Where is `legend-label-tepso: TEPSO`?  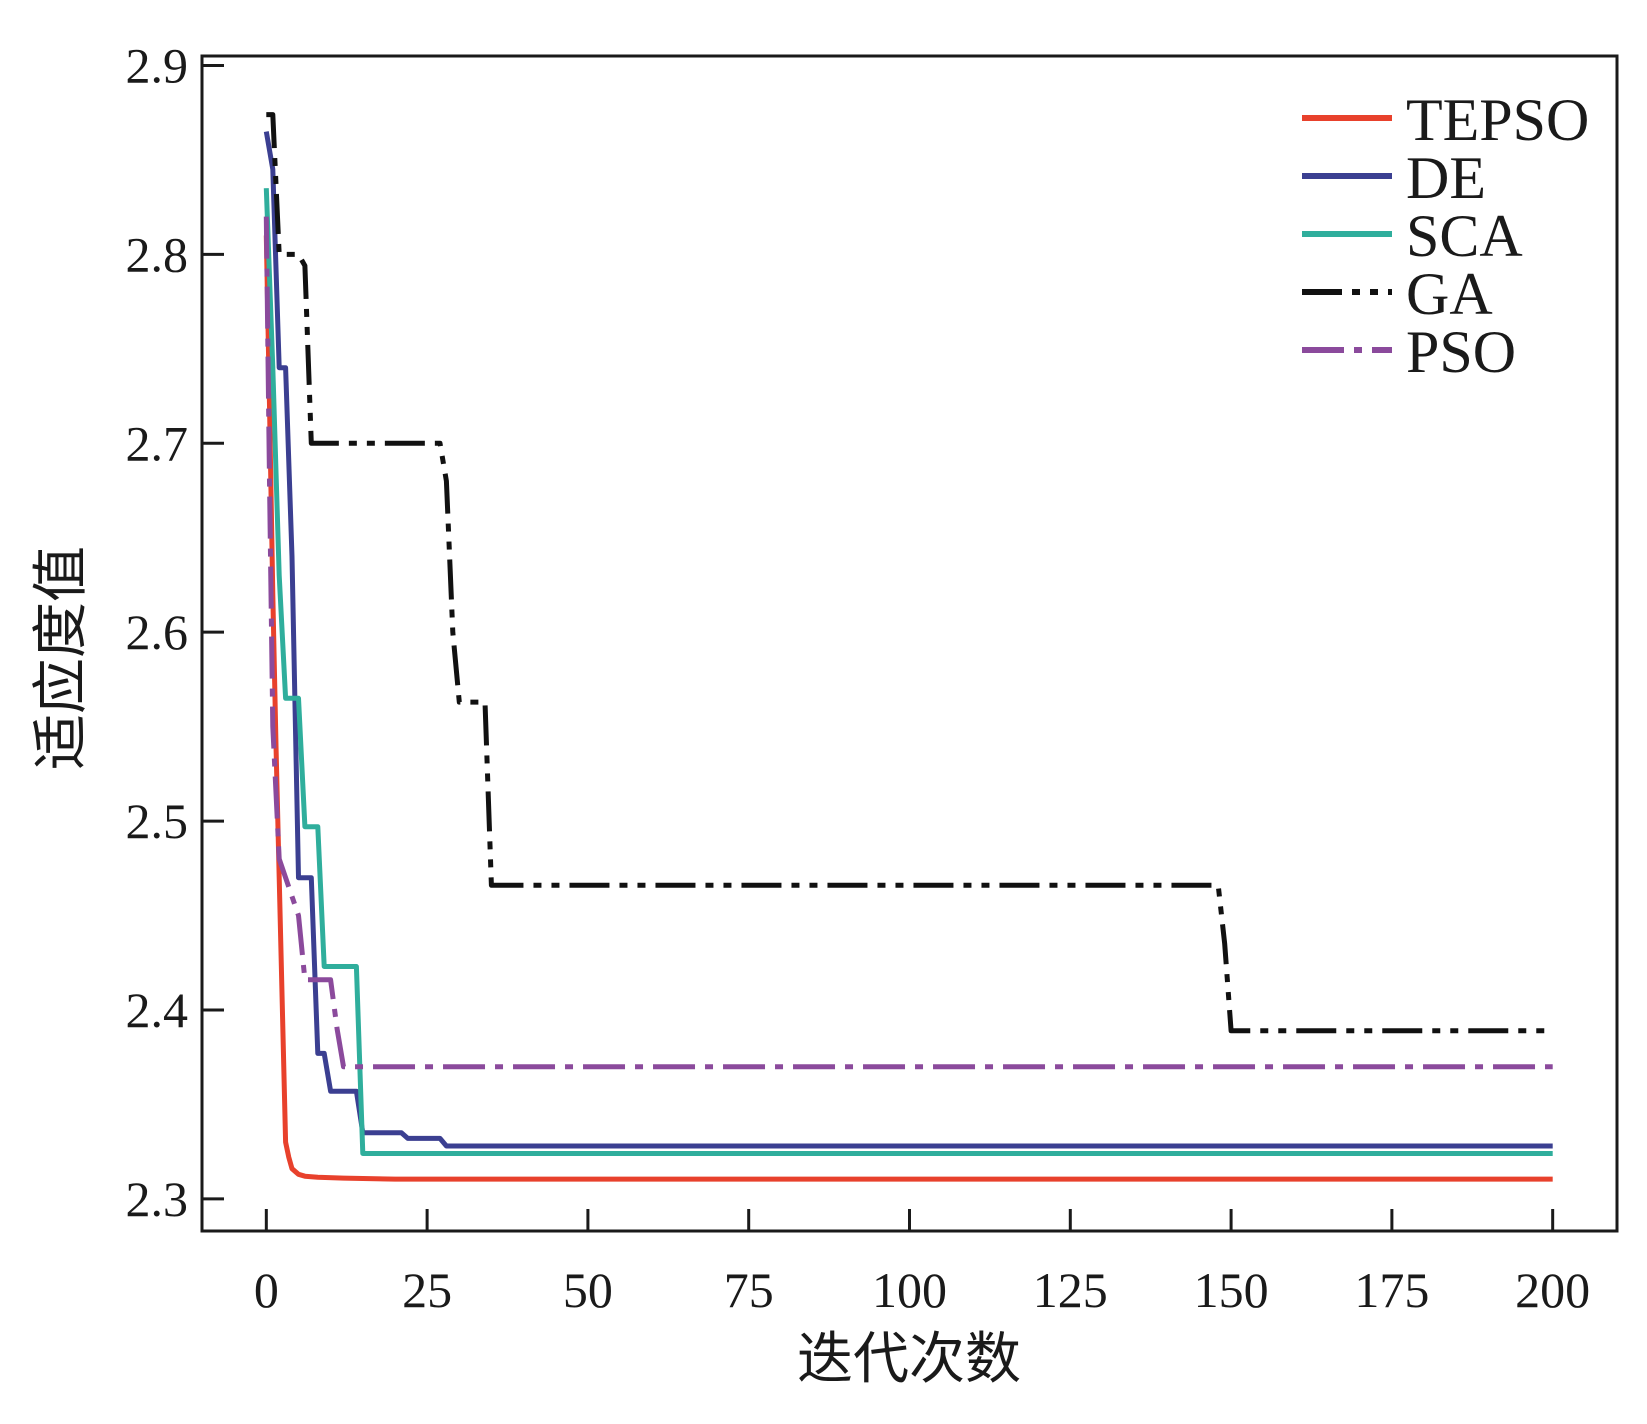 legend-label-tepso: TEPSO is located at coordinates (1497, 120).